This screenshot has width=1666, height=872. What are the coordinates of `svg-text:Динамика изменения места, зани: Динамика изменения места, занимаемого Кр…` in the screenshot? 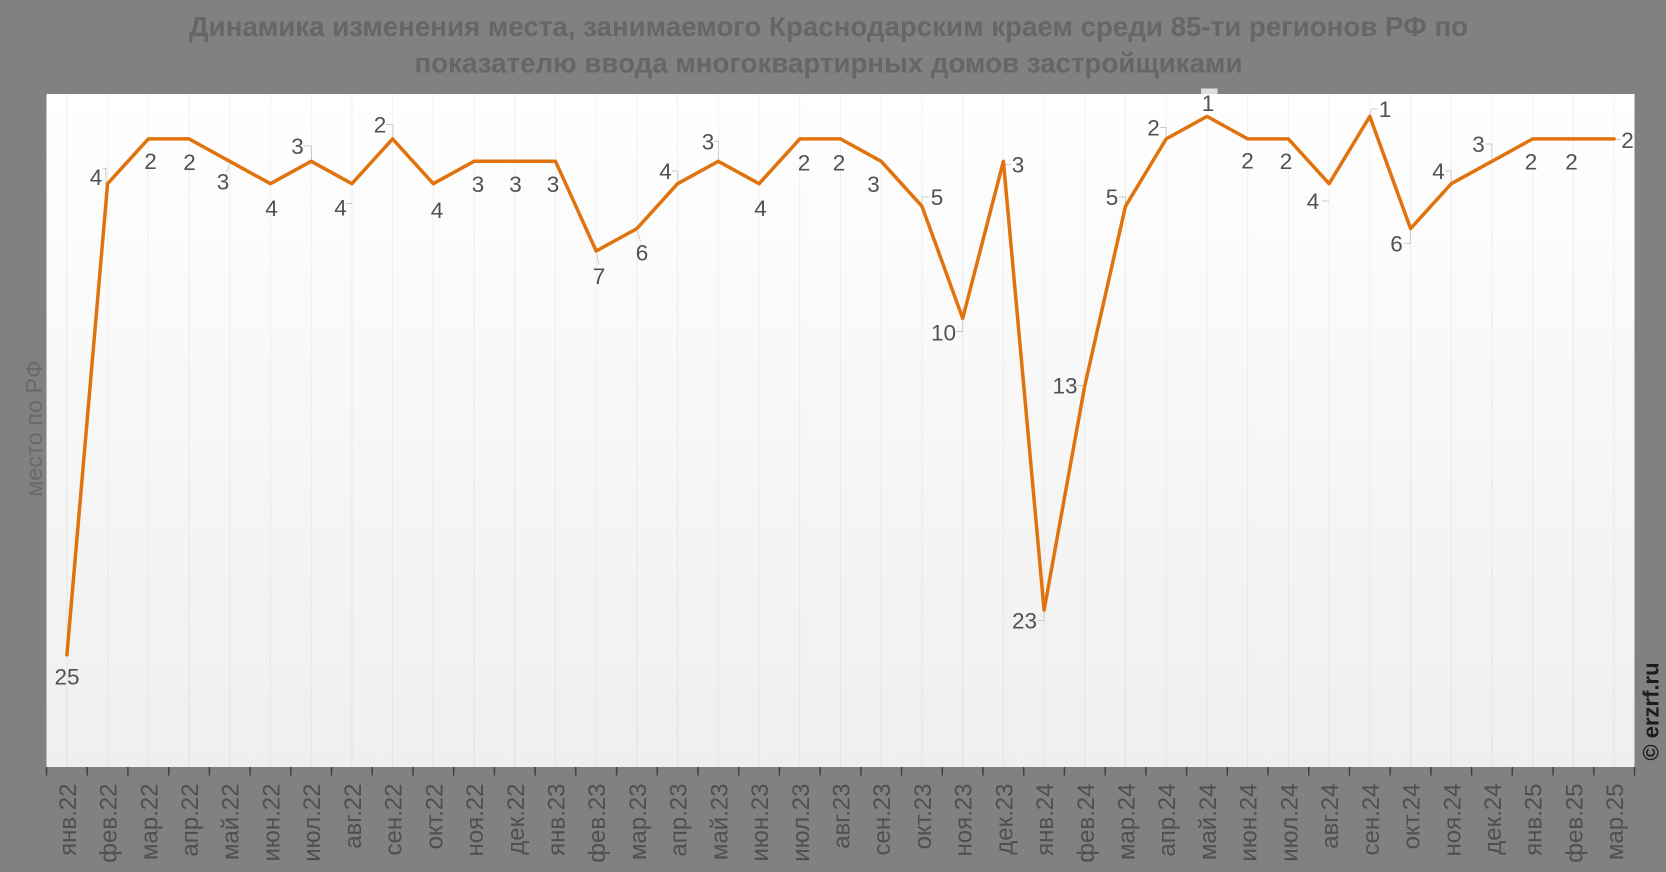 It's located at (828, 26).